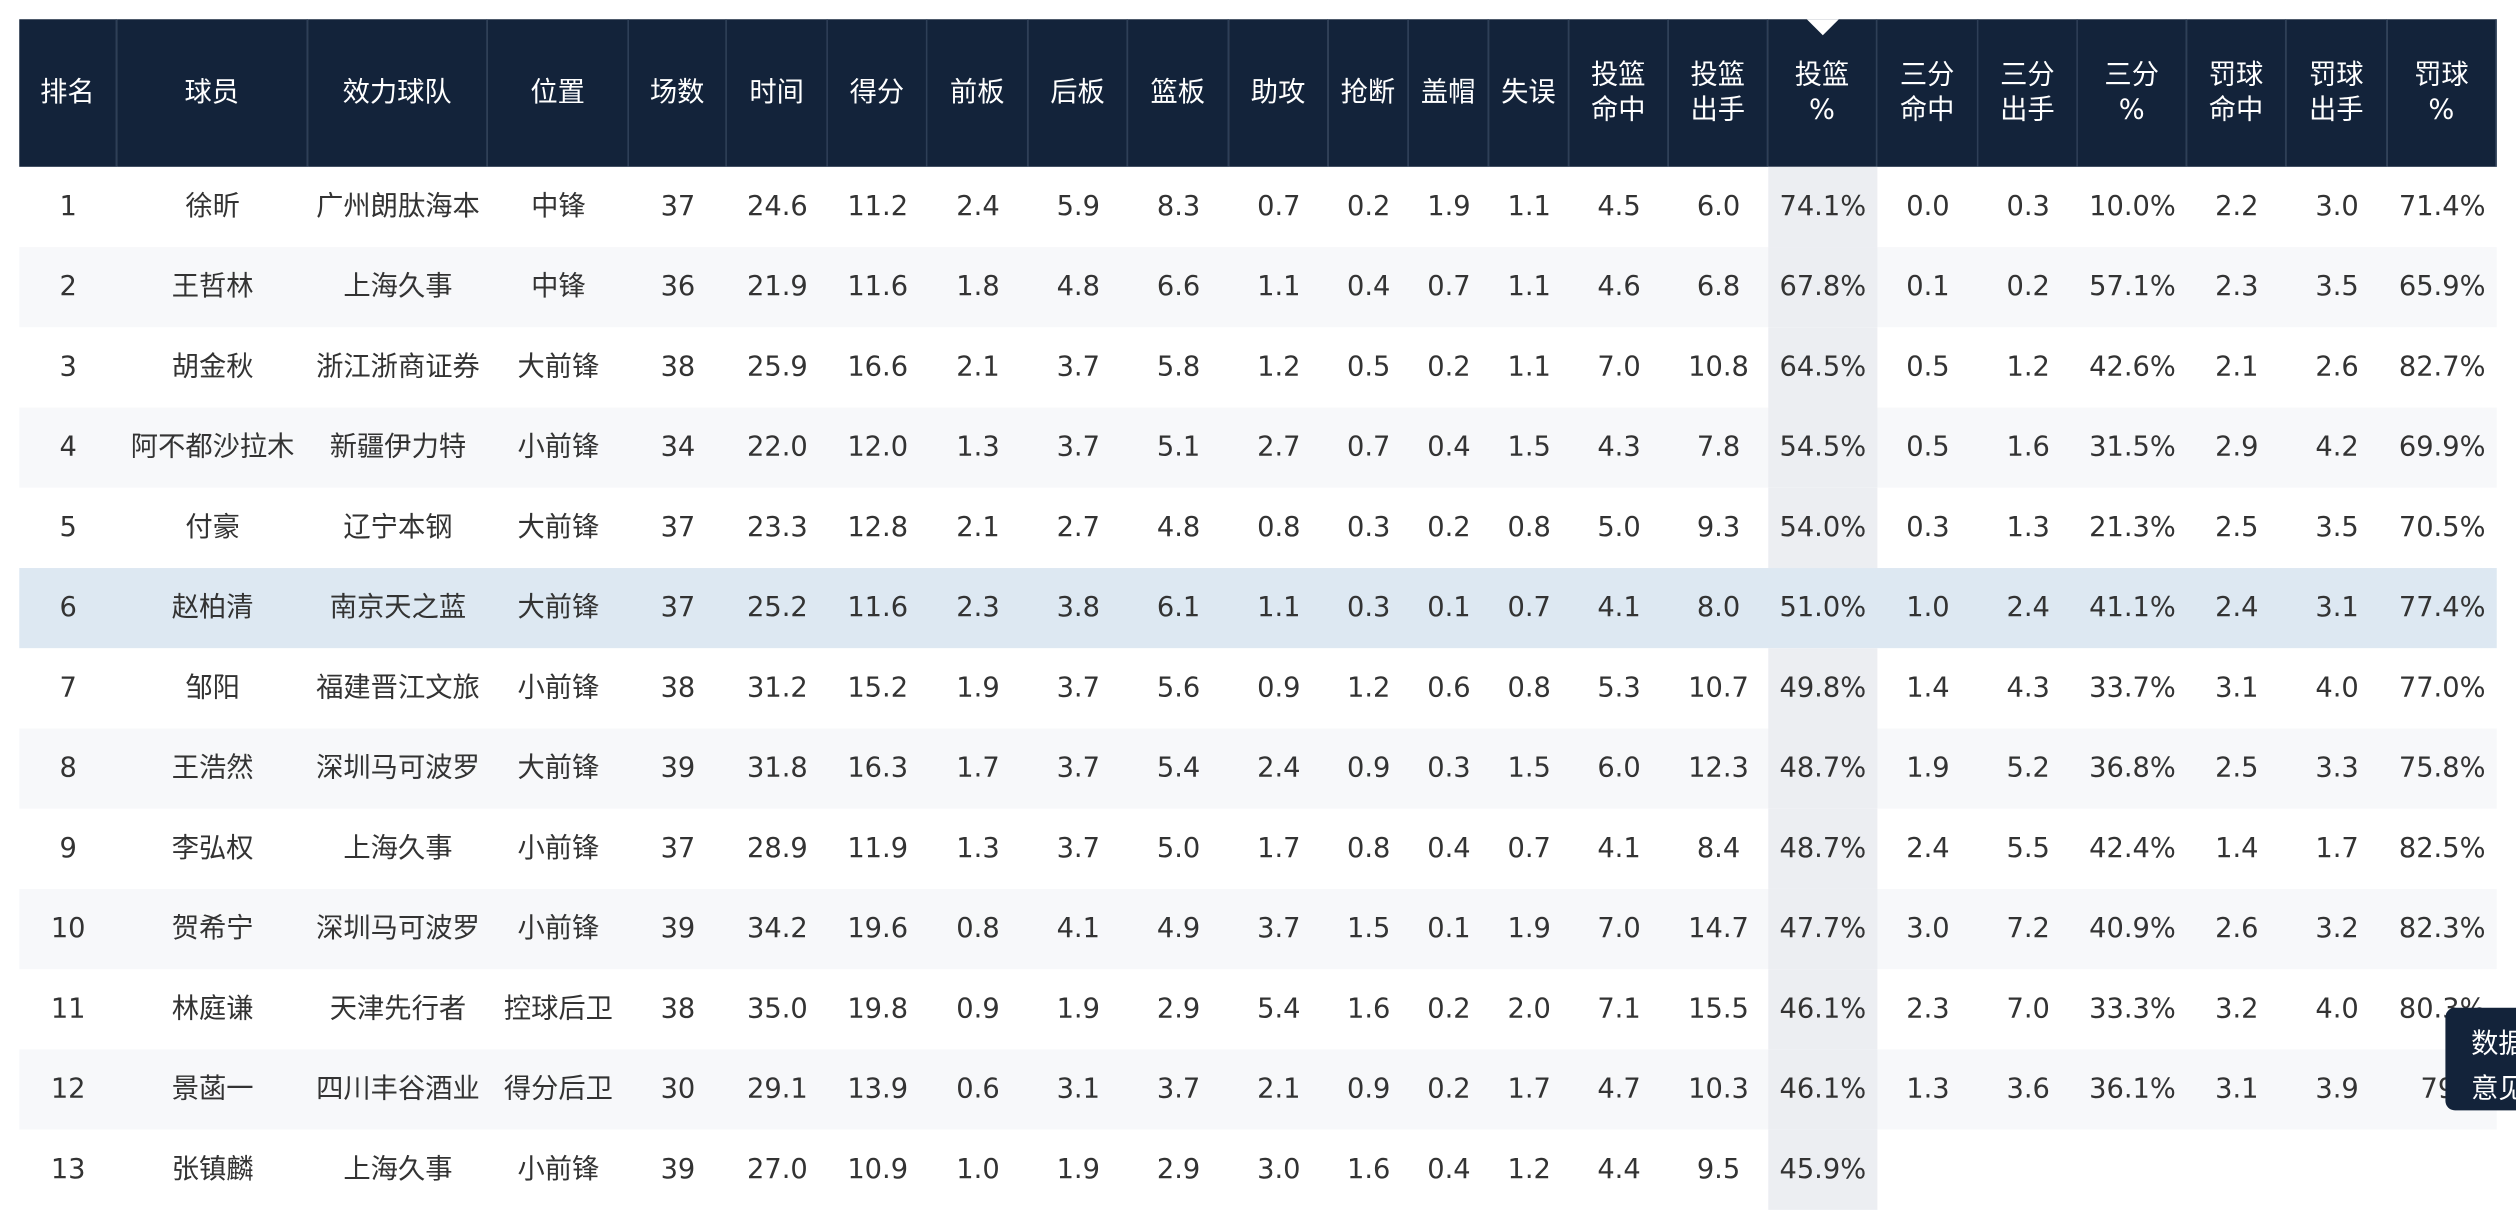  Describe the element at coordinates (2132, 688) in the screenshot. I see `table-cell: 33.7%` at that location.